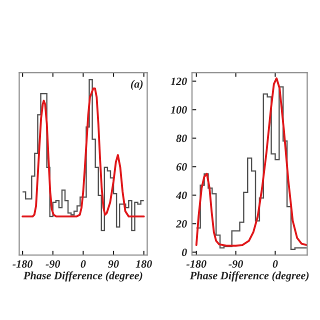  What do you see at coordinates (181, 224) in the screenshot?
I see `y-tick-label: 20` at bounding box center [181, 224].